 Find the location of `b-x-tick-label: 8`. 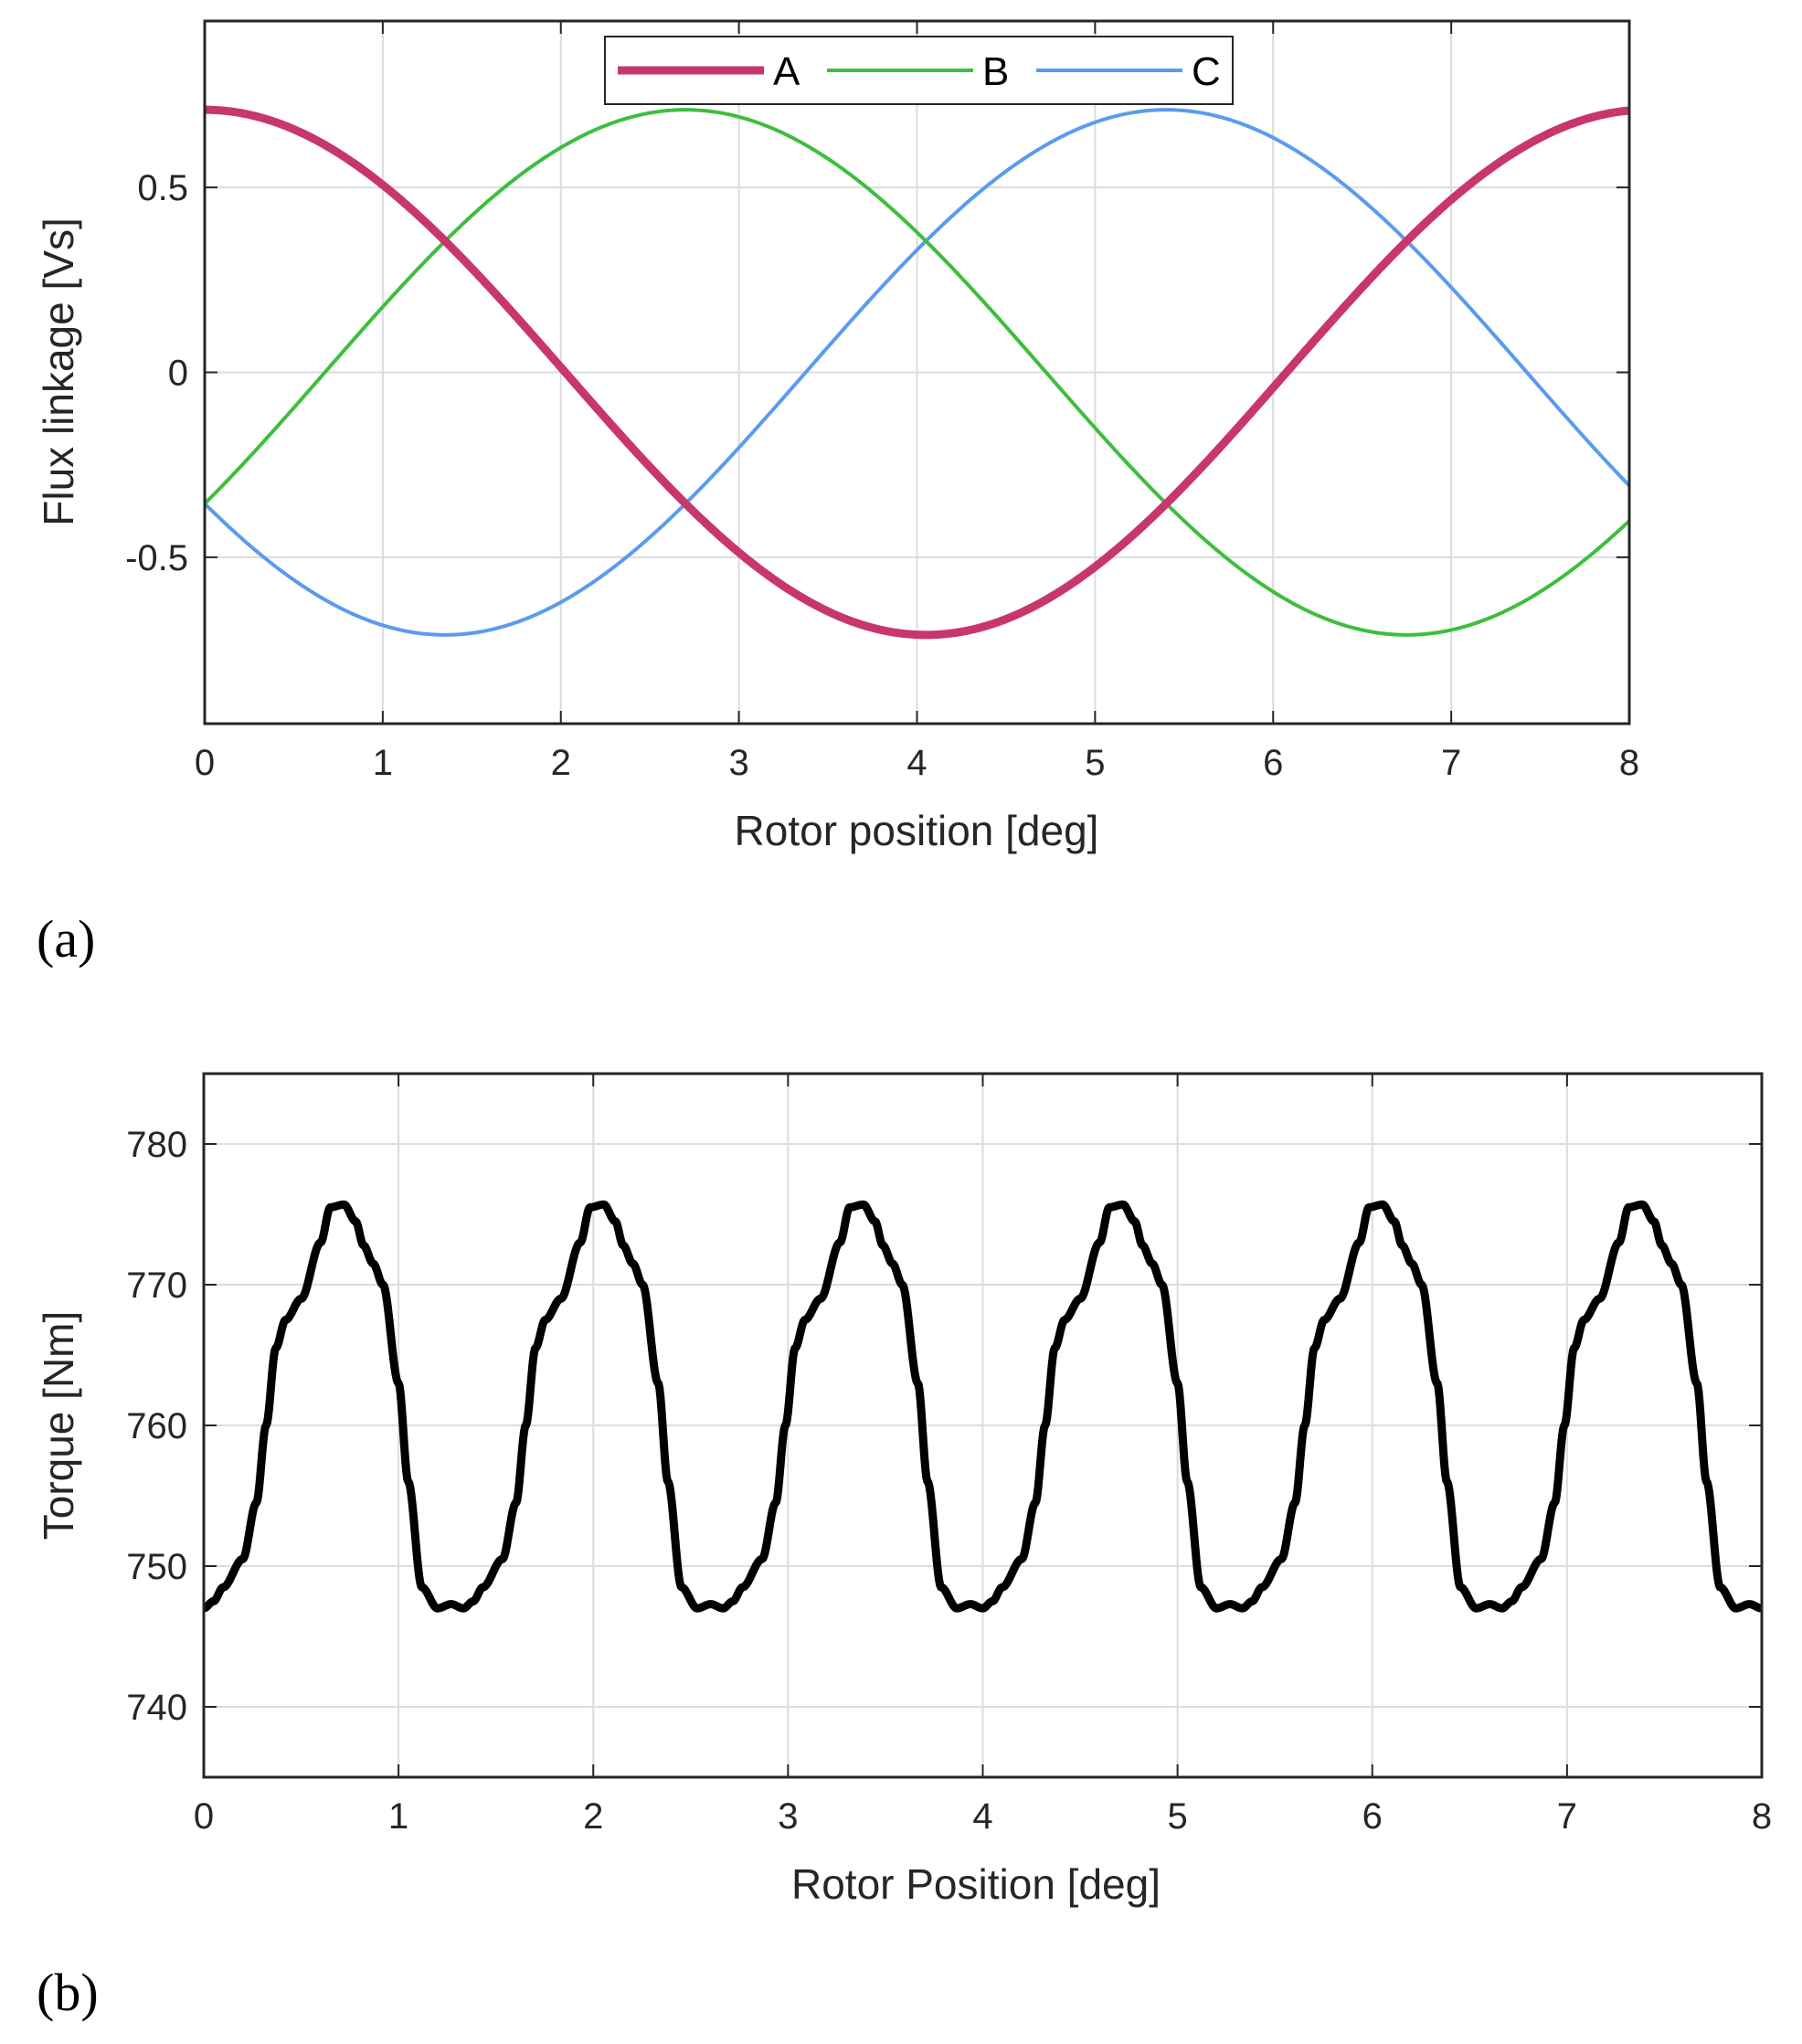

b-x-tick-label: 8 is located at coordinates (1762, 1816).